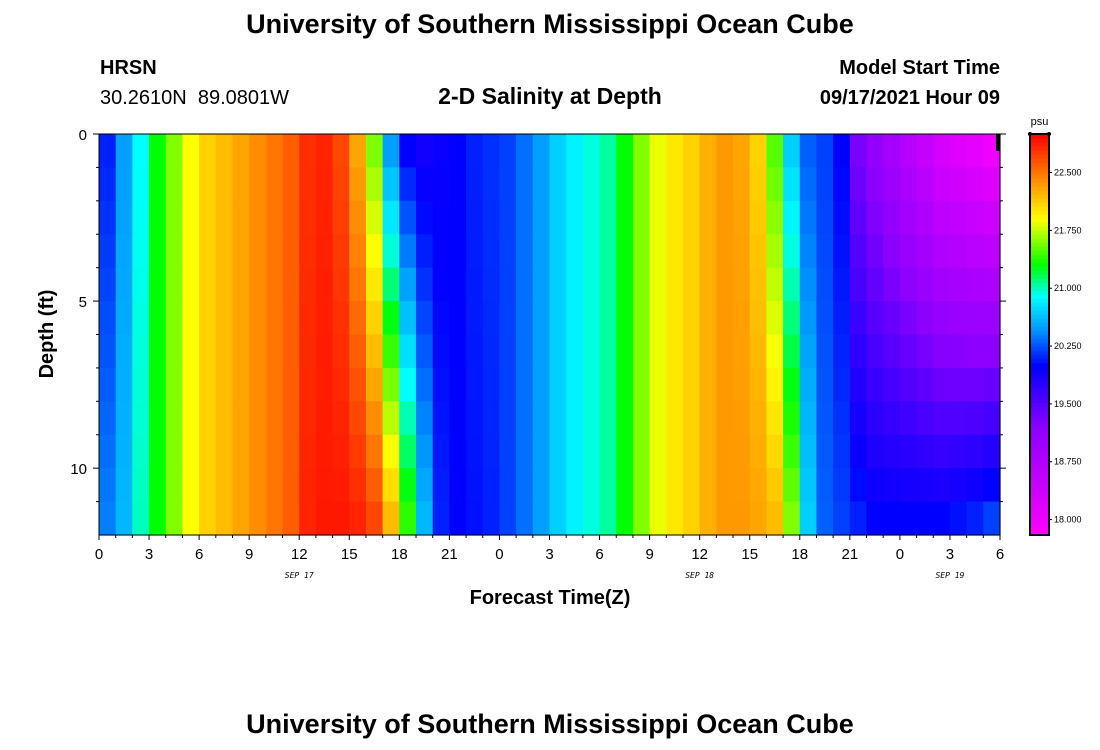 The image size is (1100, 750). What do you see at coordinates (550, 598) in the screenshot?
I see `x-axis-title: Forecast Time(Z)` at bounding box center [550, 598].